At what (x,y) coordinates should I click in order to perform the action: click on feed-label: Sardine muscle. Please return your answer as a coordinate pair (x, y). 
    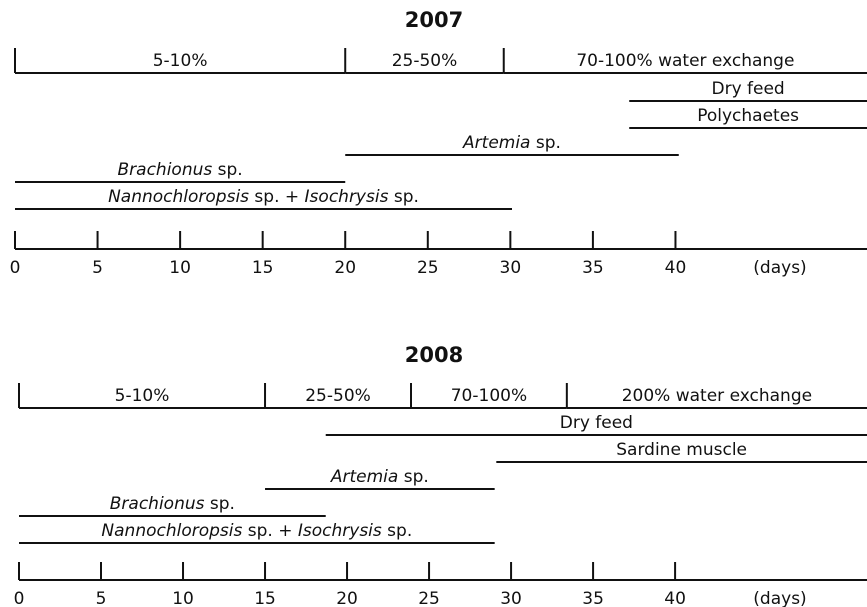
    Looking at the image, I should click on (681, 450).